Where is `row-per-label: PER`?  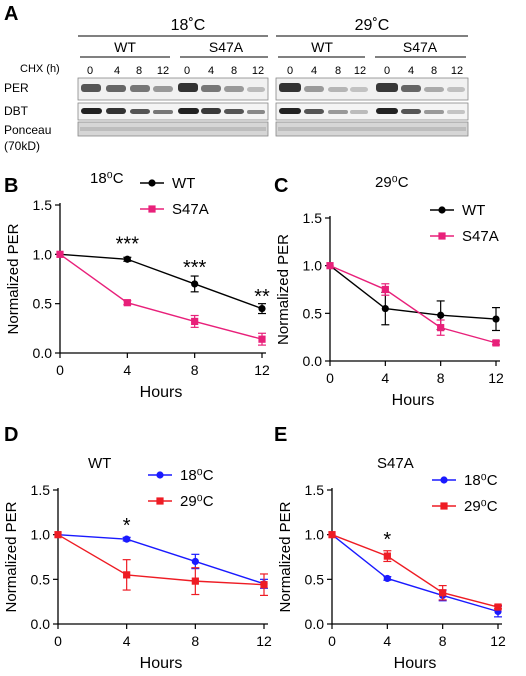 row-per-label: PER is located at coordinates (16, 88).